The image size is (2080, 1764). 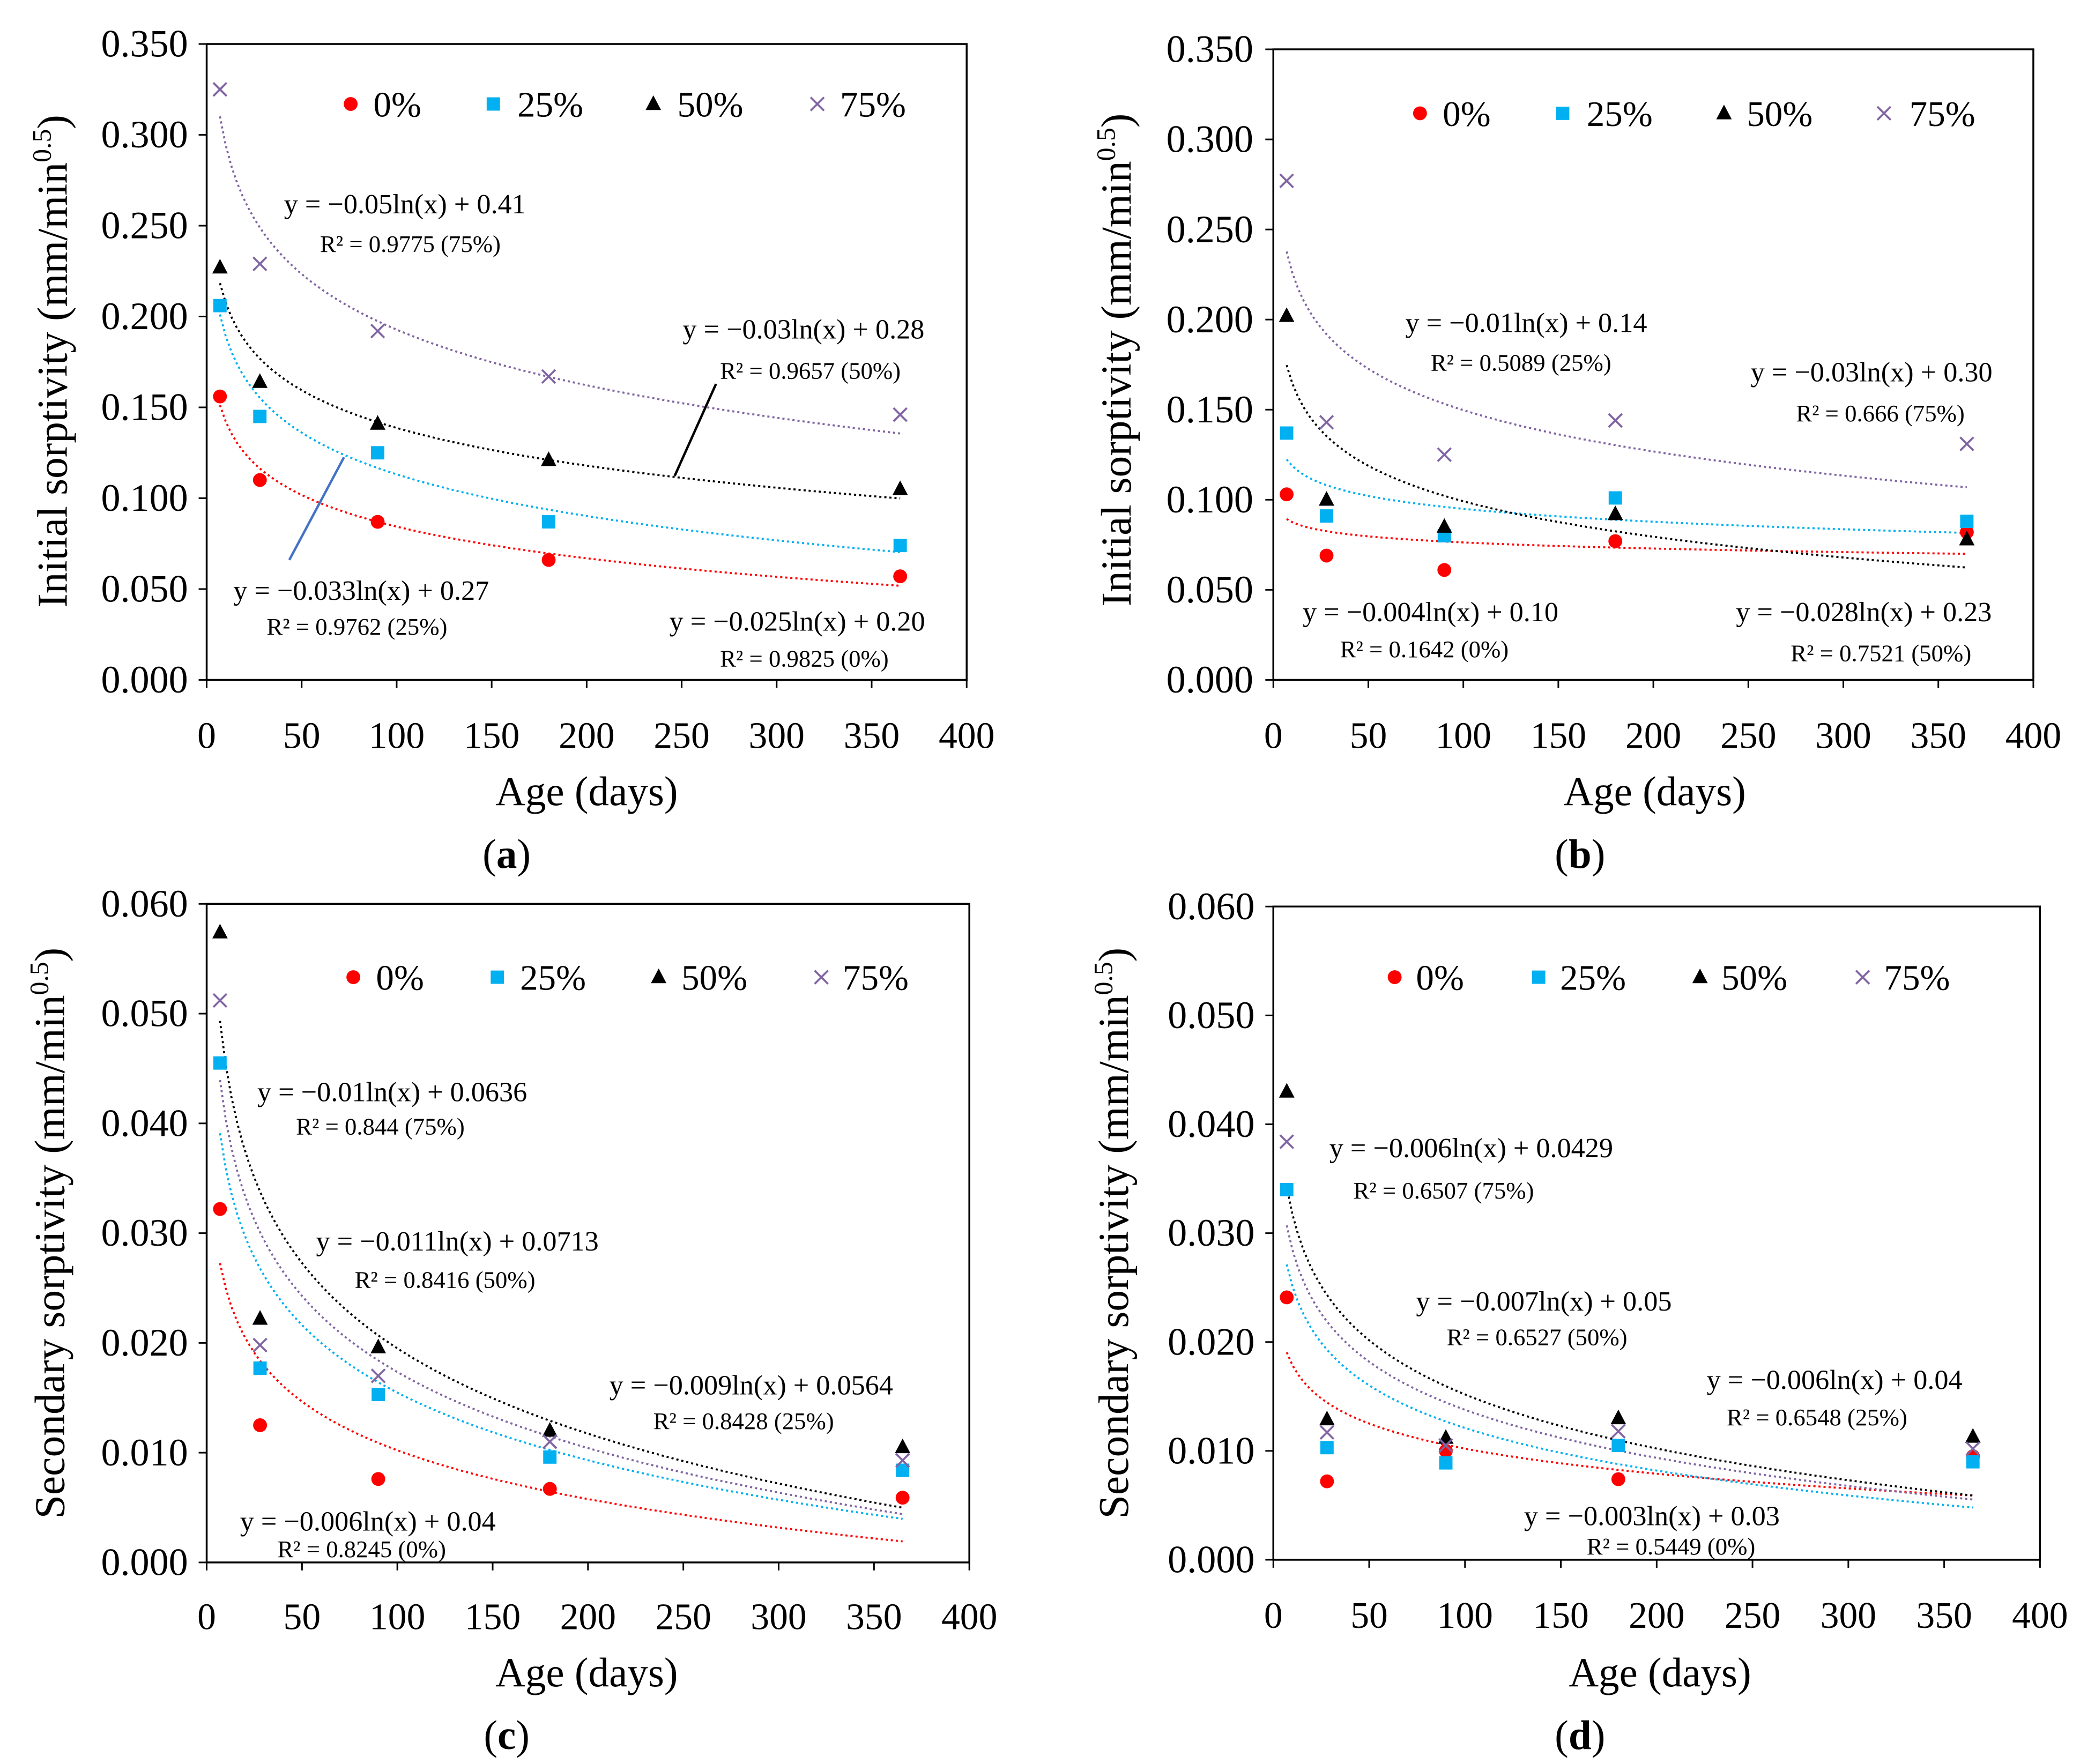 What do you see at coordinates (1211, 906) in the screenshot?
I see `y-tick-label: 0.060` at bounding box center [1211, 906].